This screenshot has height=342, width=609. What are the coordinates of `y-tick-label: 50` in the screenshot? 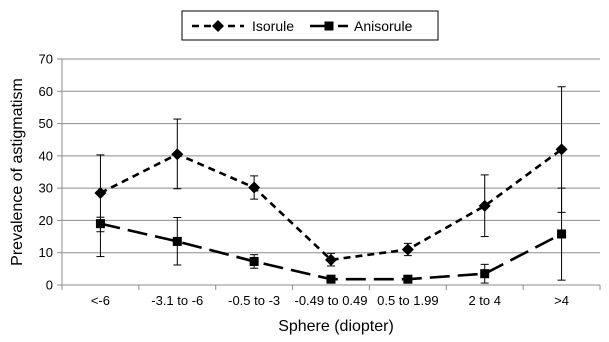 It's located at (46, 123).